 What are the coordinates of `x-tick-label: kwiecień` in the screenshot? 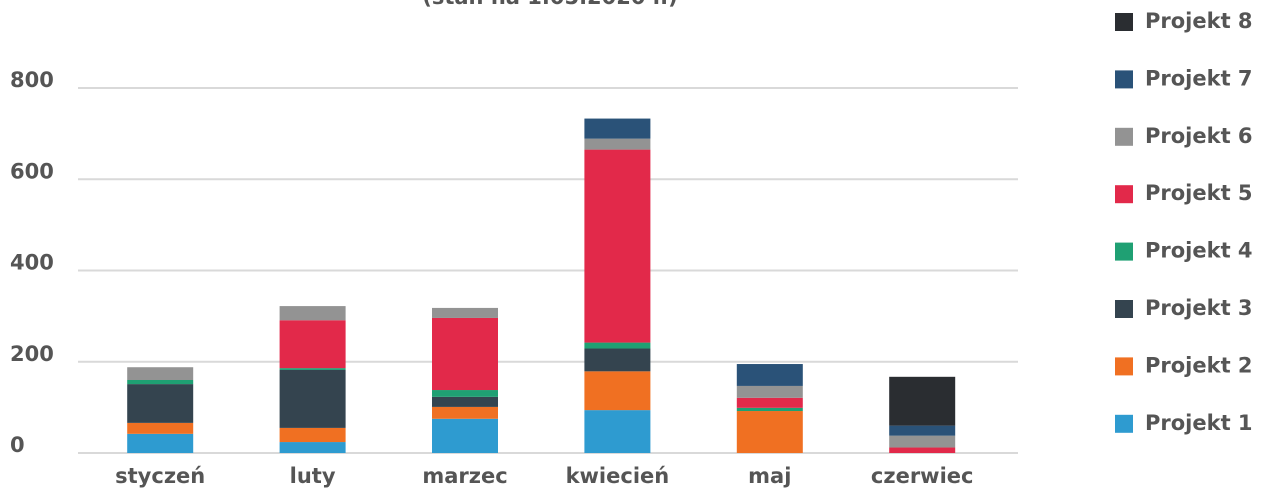 It's located at (618, 476).